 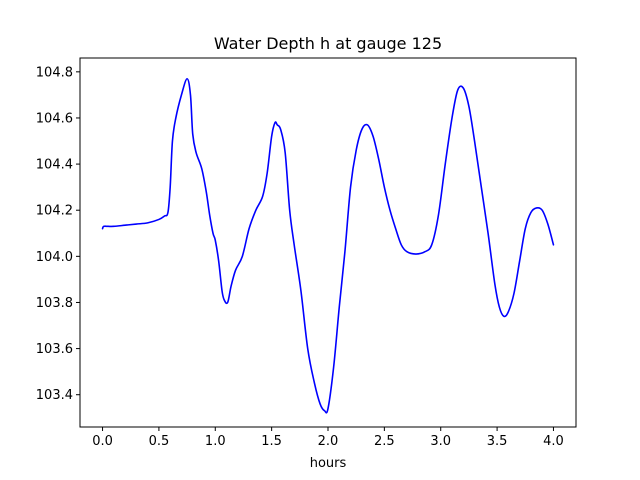 I want to click on x-axis: 0.0 0.5 1.0 1.5 2.0 2.5 3.0 3.5 4.0, so click(x=328, y=438).